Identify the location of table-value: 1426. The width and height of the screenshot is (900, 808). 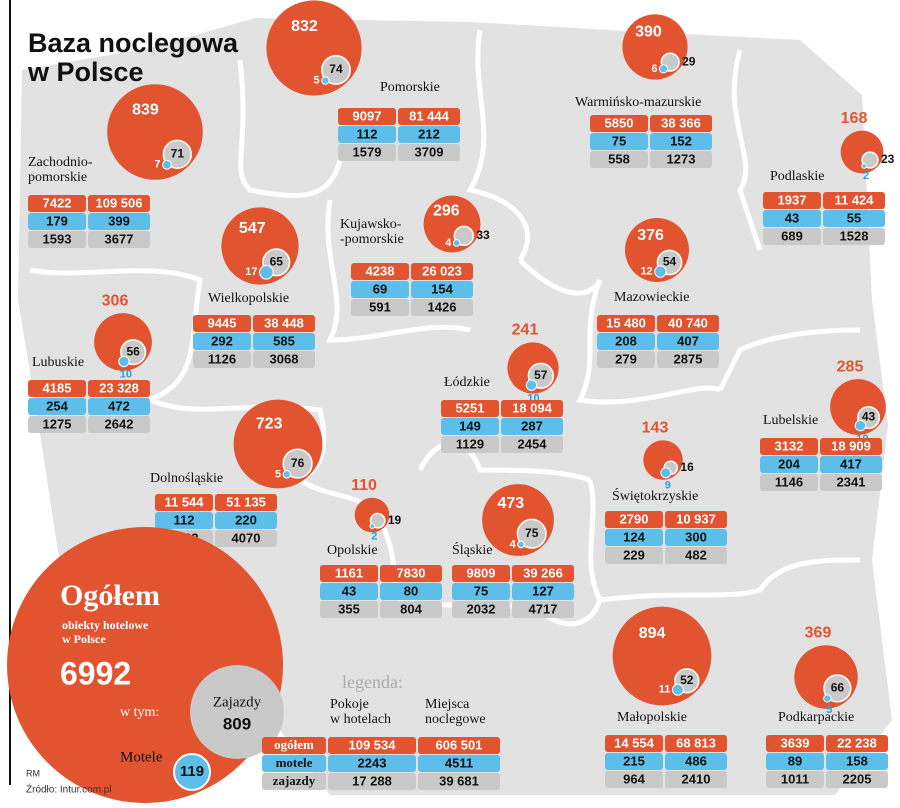
(442, 306).